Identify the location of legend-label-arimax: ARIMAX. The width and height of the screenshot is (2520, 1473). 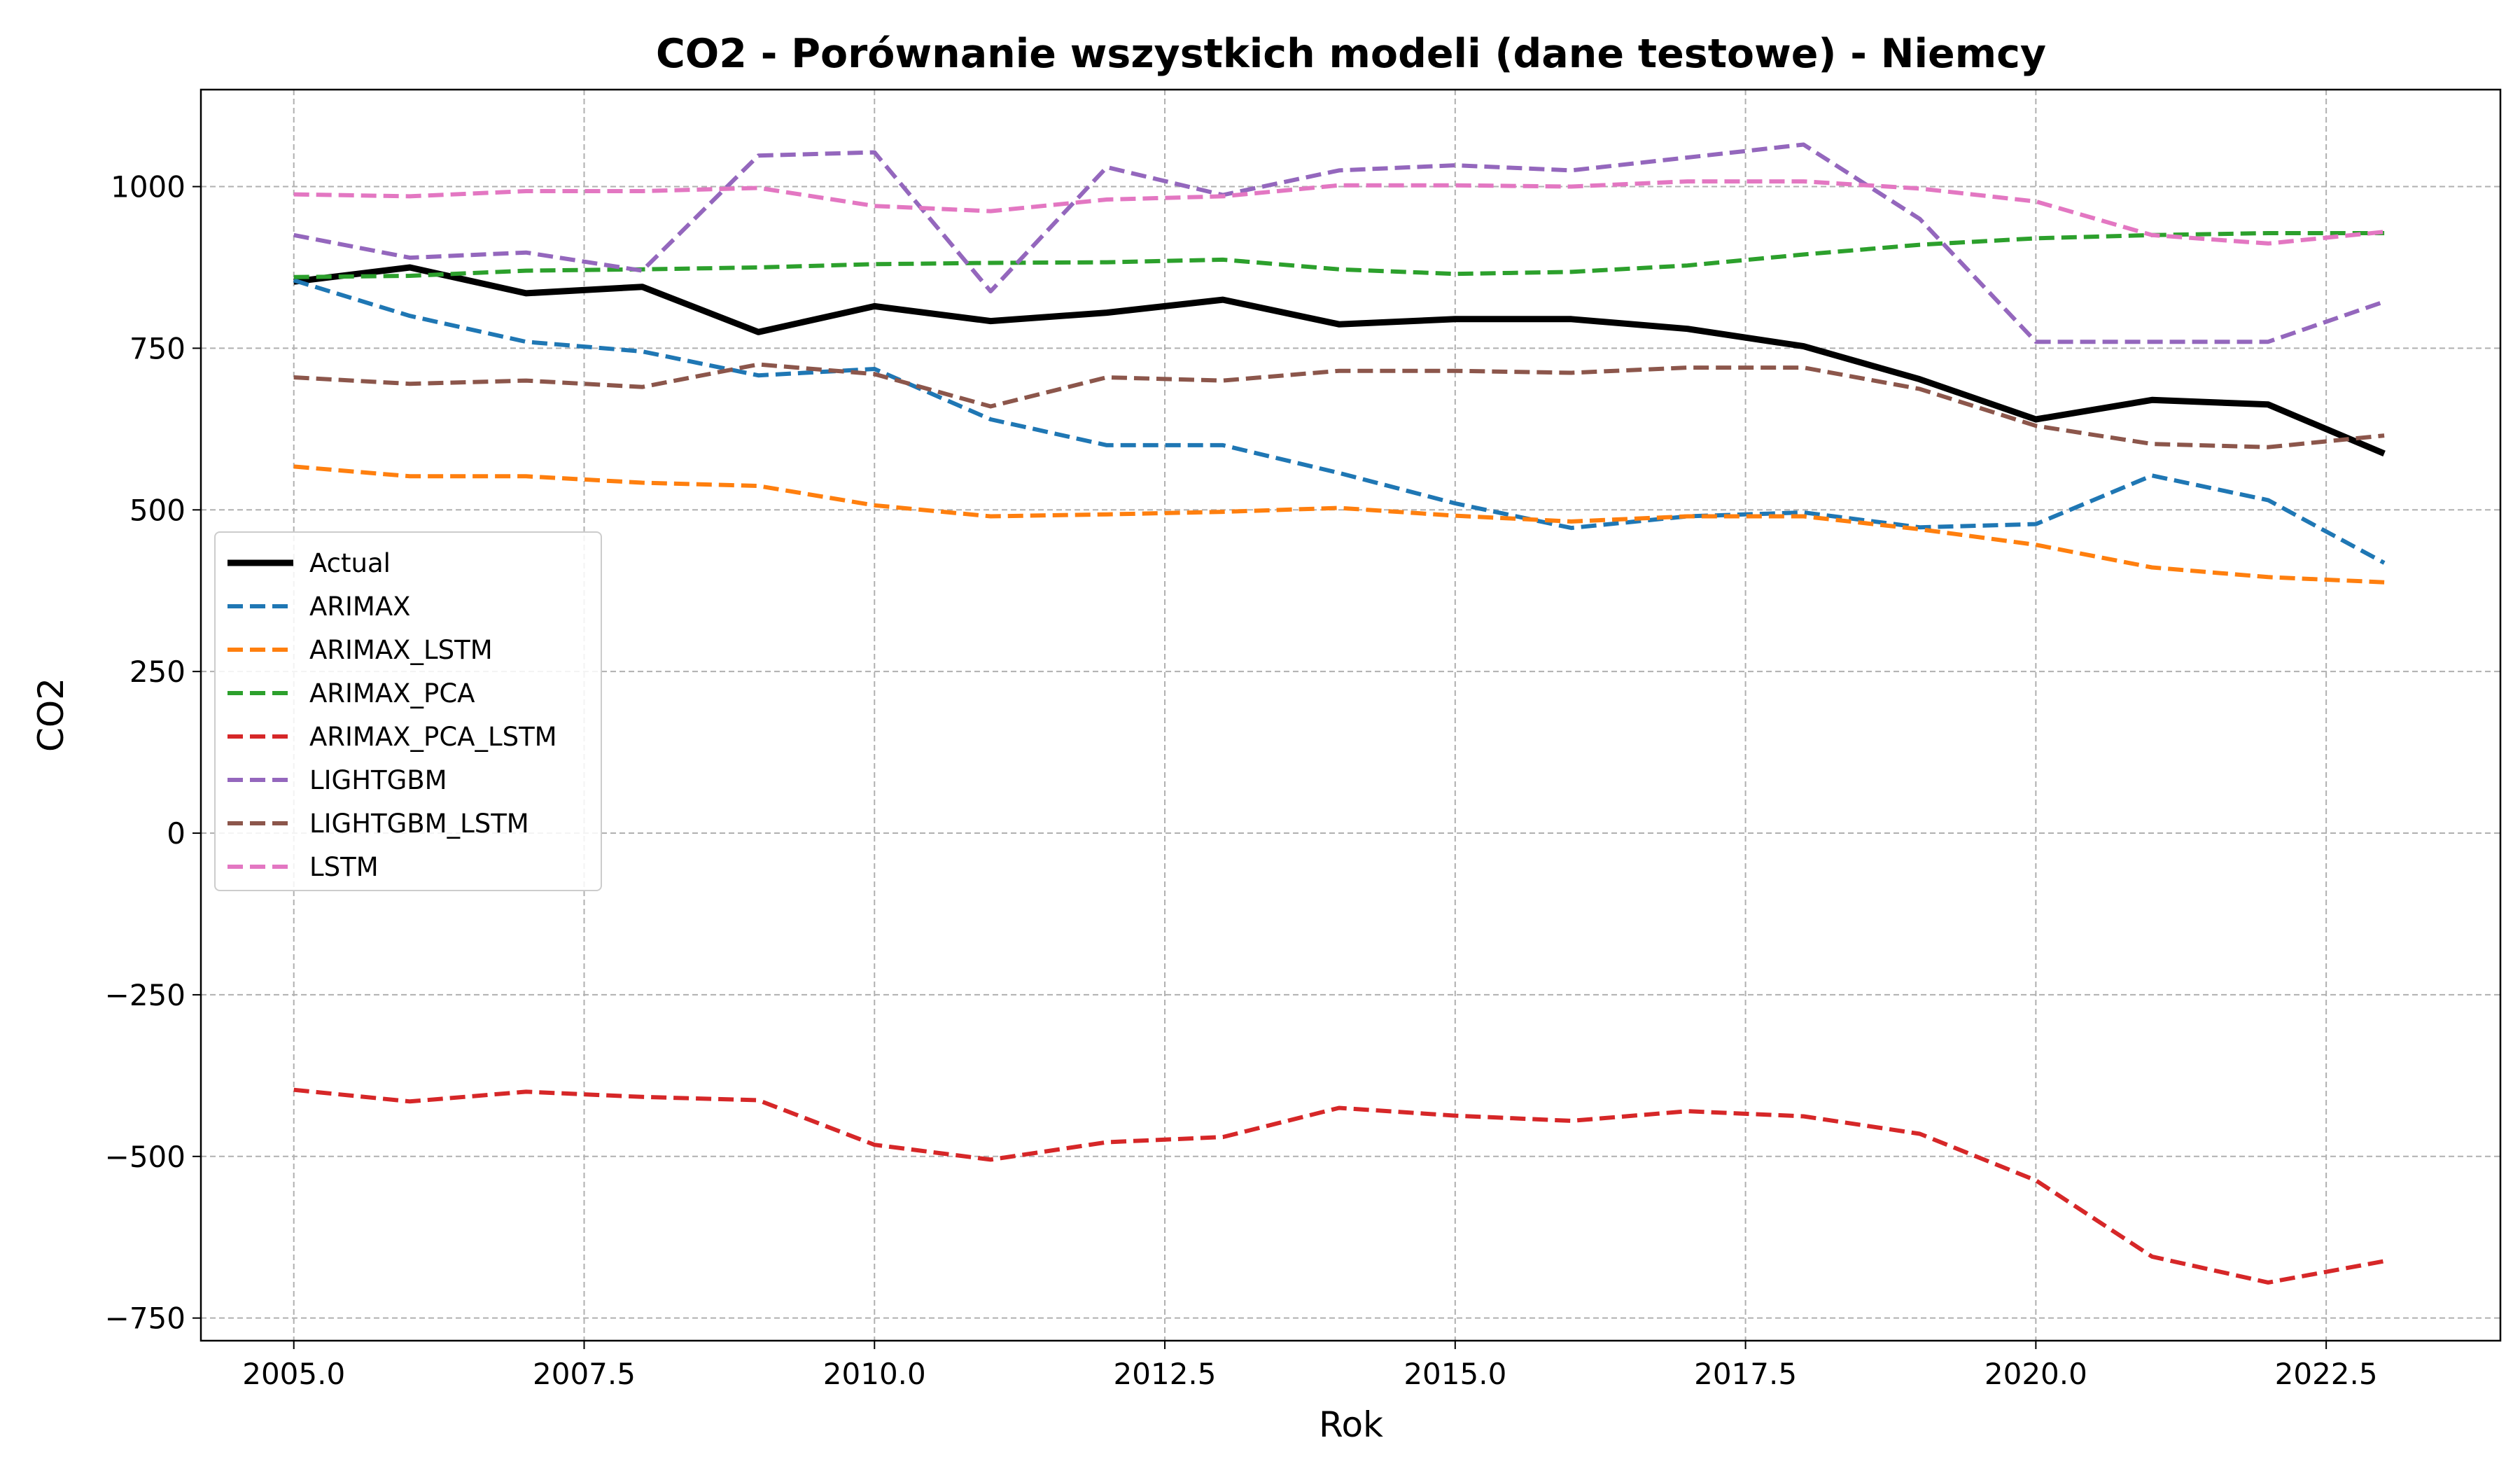
(360, 607).